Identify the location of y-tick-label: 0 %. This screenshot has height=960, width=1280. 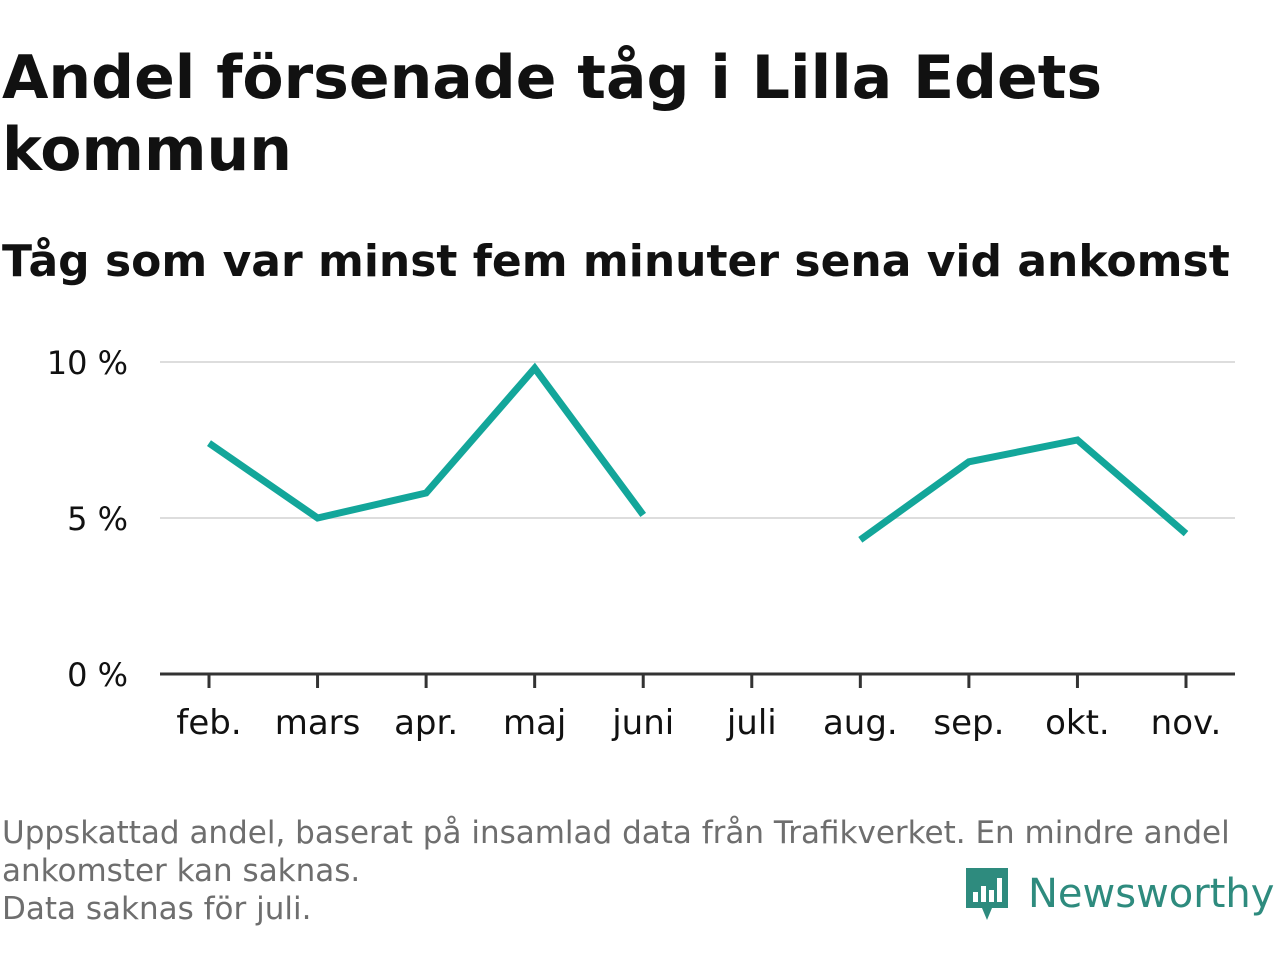
(97, 675).